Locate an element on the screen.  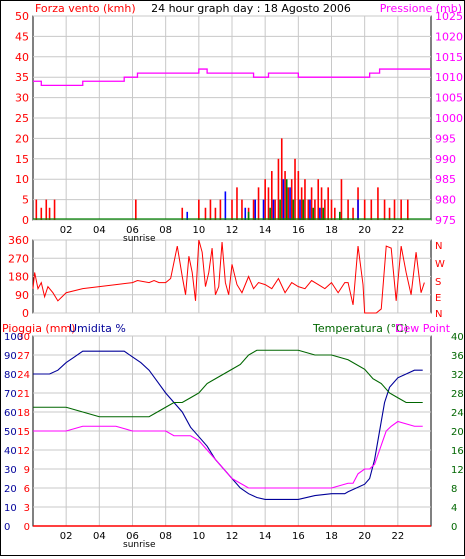
y-tick-humidity: 70 is located at coordinates (10, 394).